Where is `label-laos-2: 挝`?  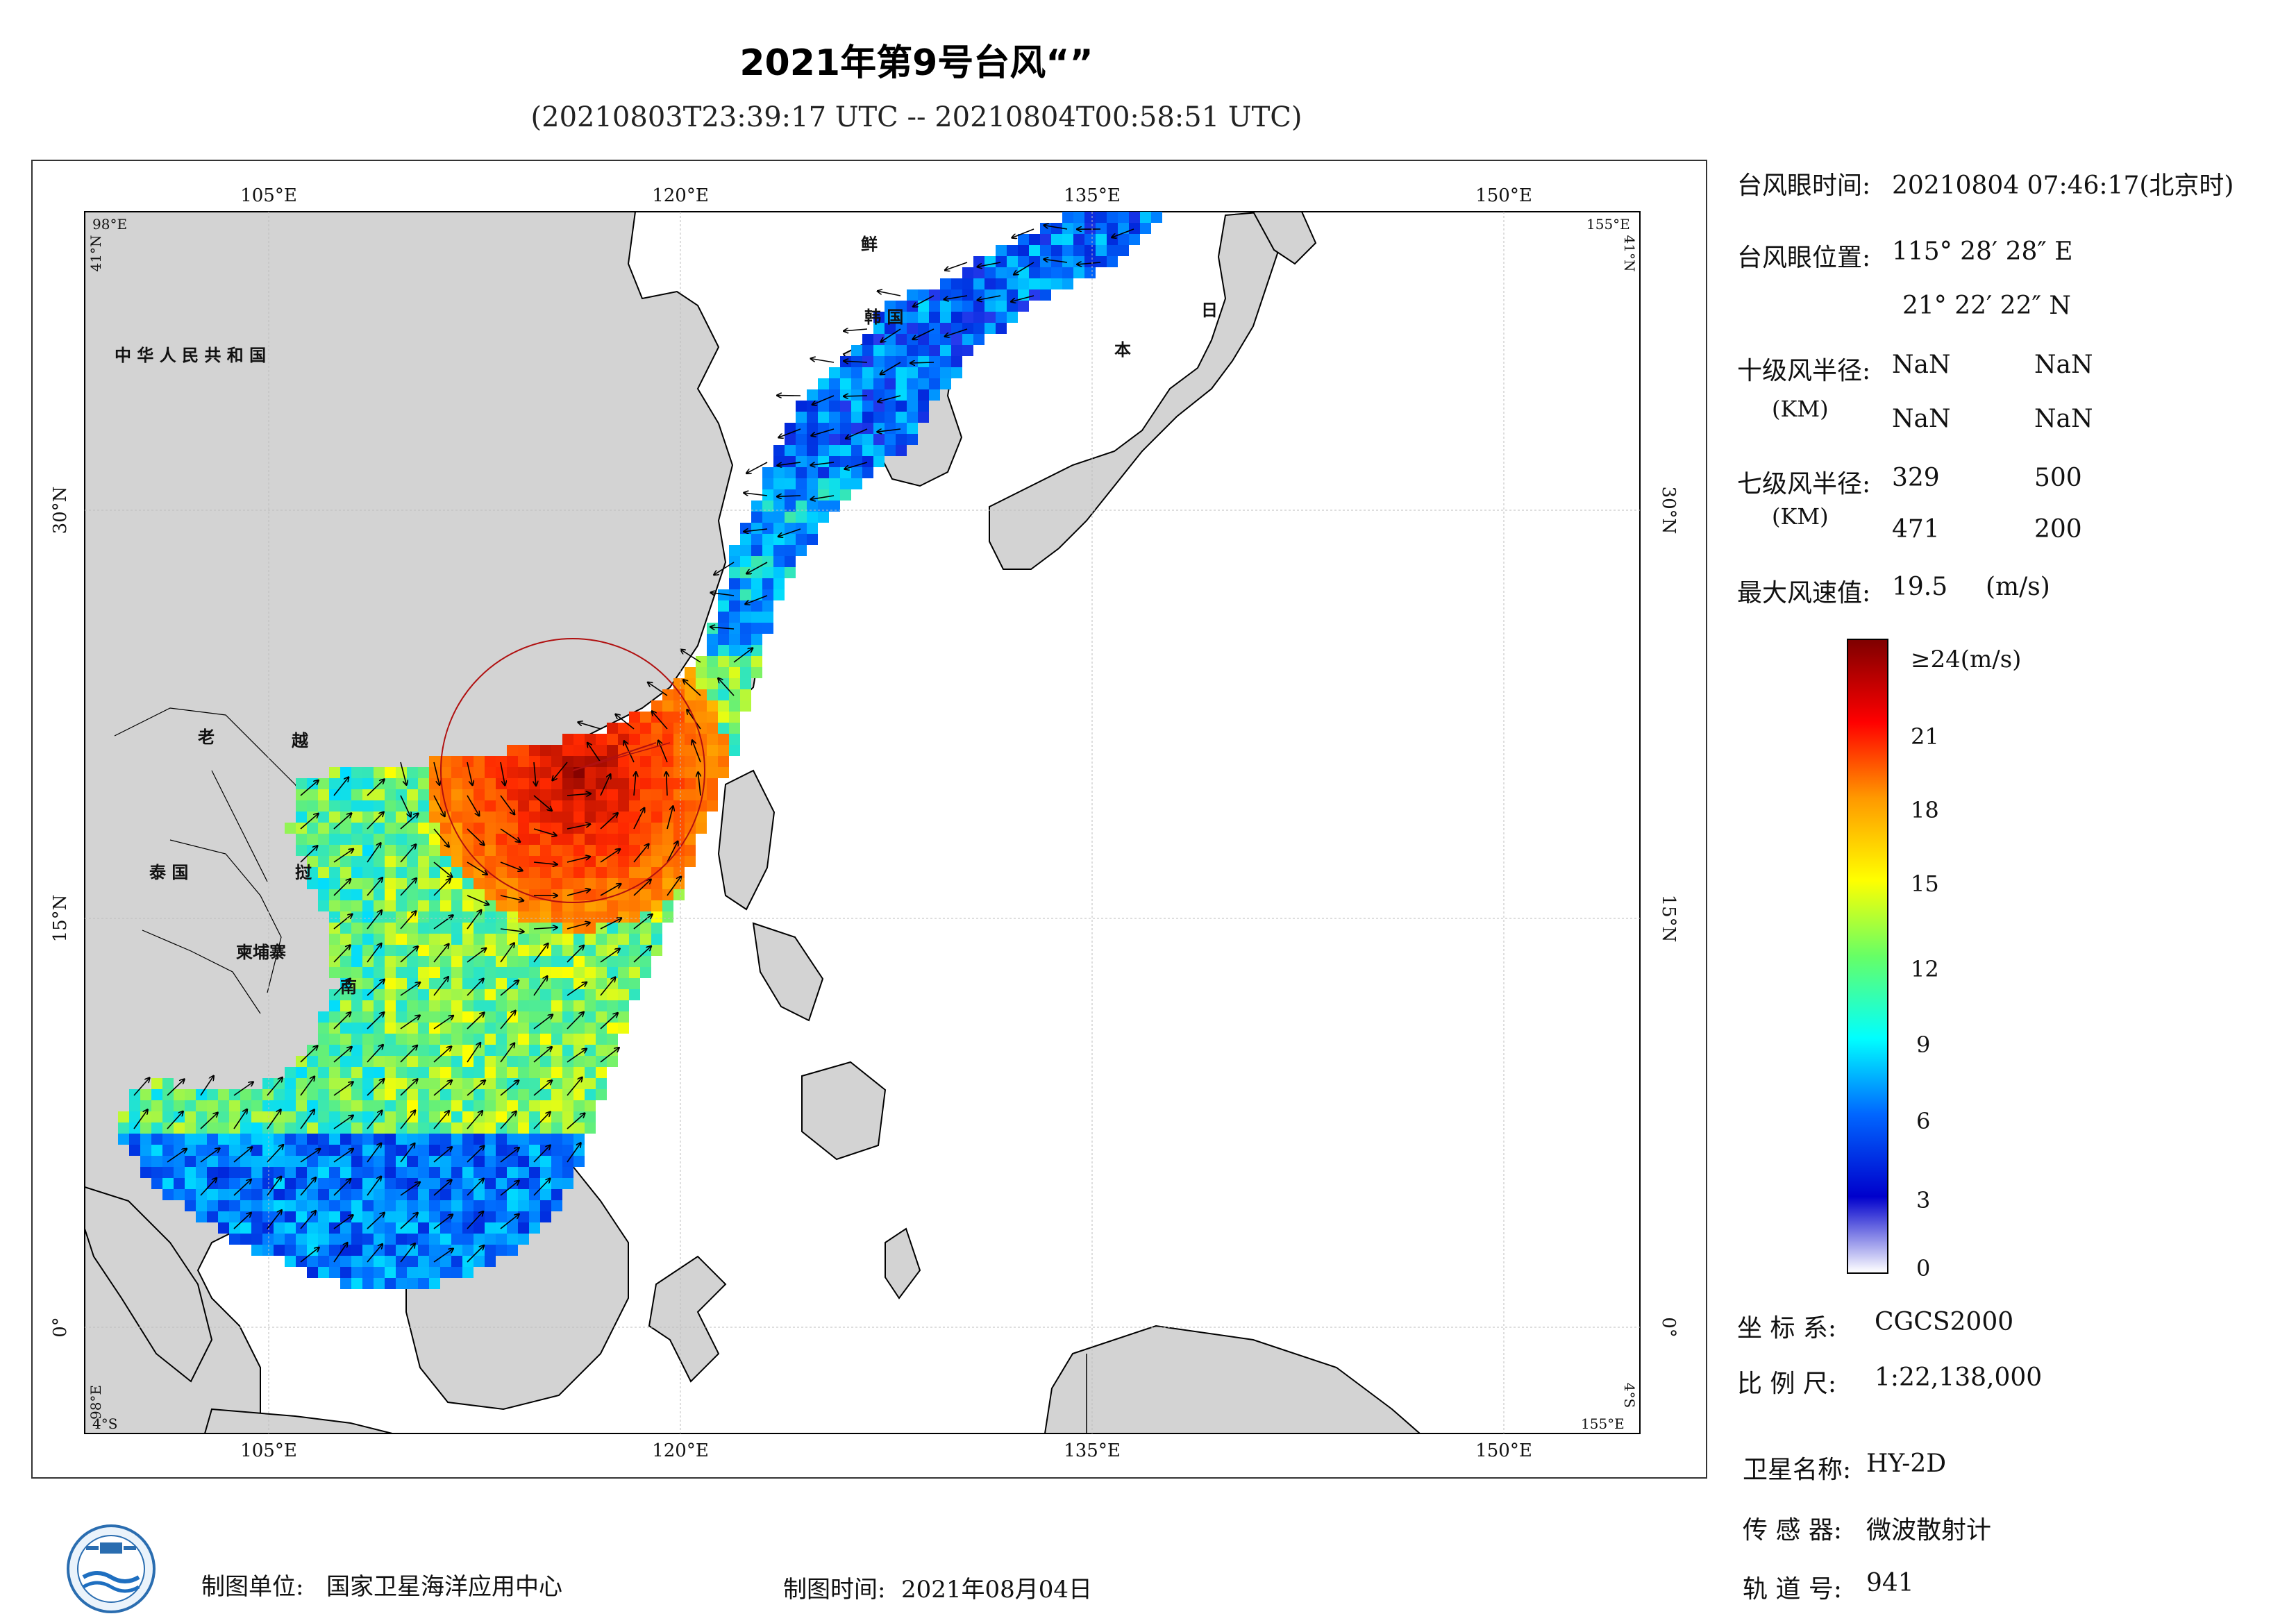 label-laos-2: 挝 is located at coordinates (303, 872).